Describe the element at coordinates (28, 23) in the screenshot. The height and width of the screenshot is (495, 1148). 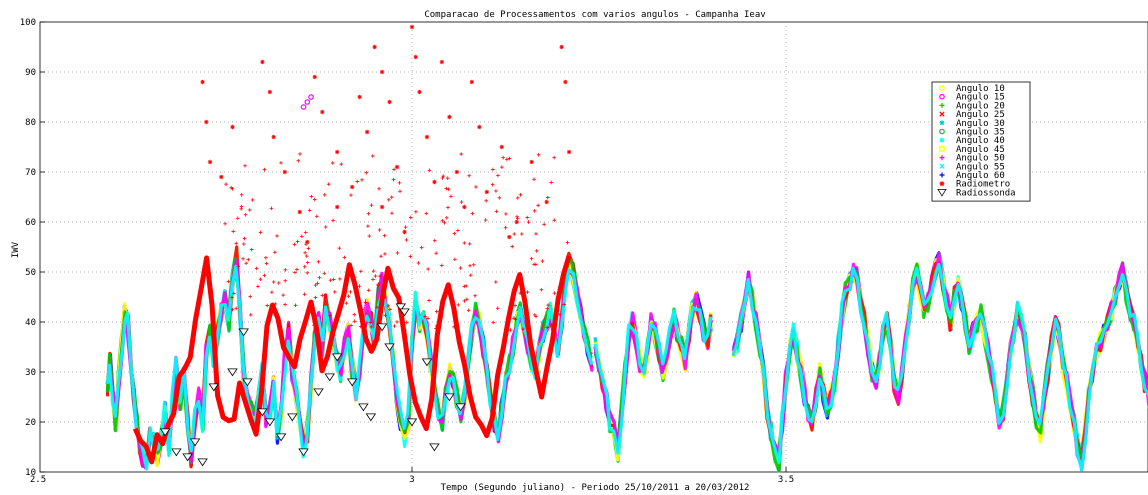
I see `y-tick-label-100: 100` at that location.